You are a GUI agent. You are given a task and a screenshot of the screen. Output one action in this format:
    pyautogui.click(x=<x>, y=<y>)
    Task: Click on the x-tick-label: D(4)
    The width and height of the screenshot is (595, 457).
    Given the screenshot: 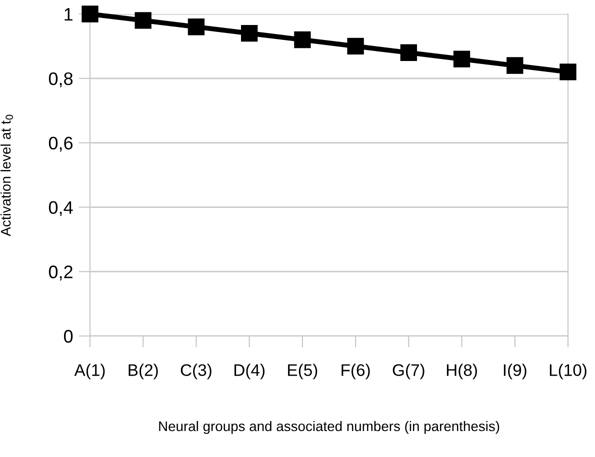 What is the action you would take?
    pyautogui.click(x=249, y=372)
    